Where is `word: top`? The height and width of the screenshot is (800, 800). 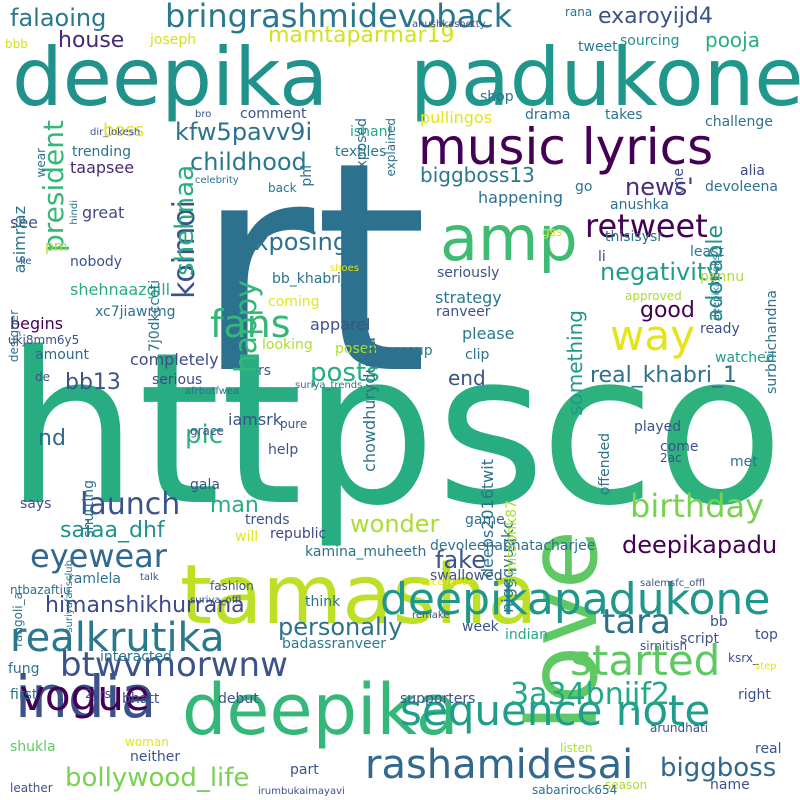 word: top is located at coordinates (766, 635).